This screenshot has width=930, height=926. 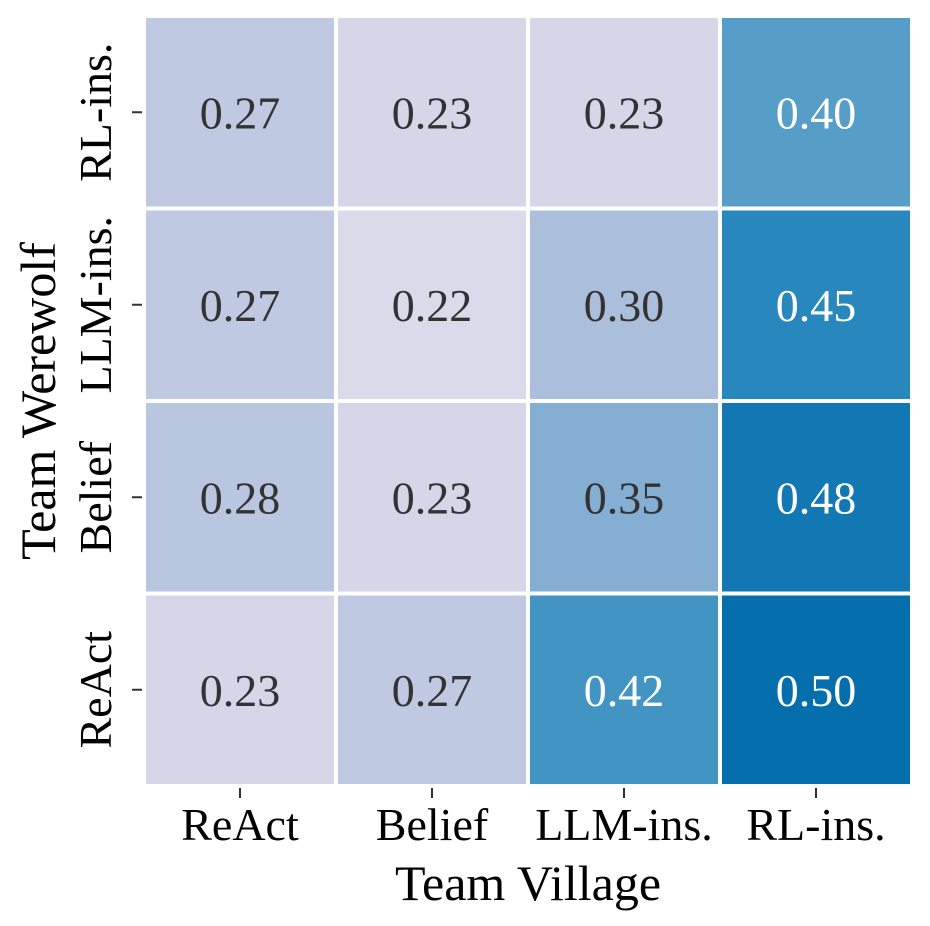 I want to click on x-tick-label: Belief, so click(x=432, y=824).